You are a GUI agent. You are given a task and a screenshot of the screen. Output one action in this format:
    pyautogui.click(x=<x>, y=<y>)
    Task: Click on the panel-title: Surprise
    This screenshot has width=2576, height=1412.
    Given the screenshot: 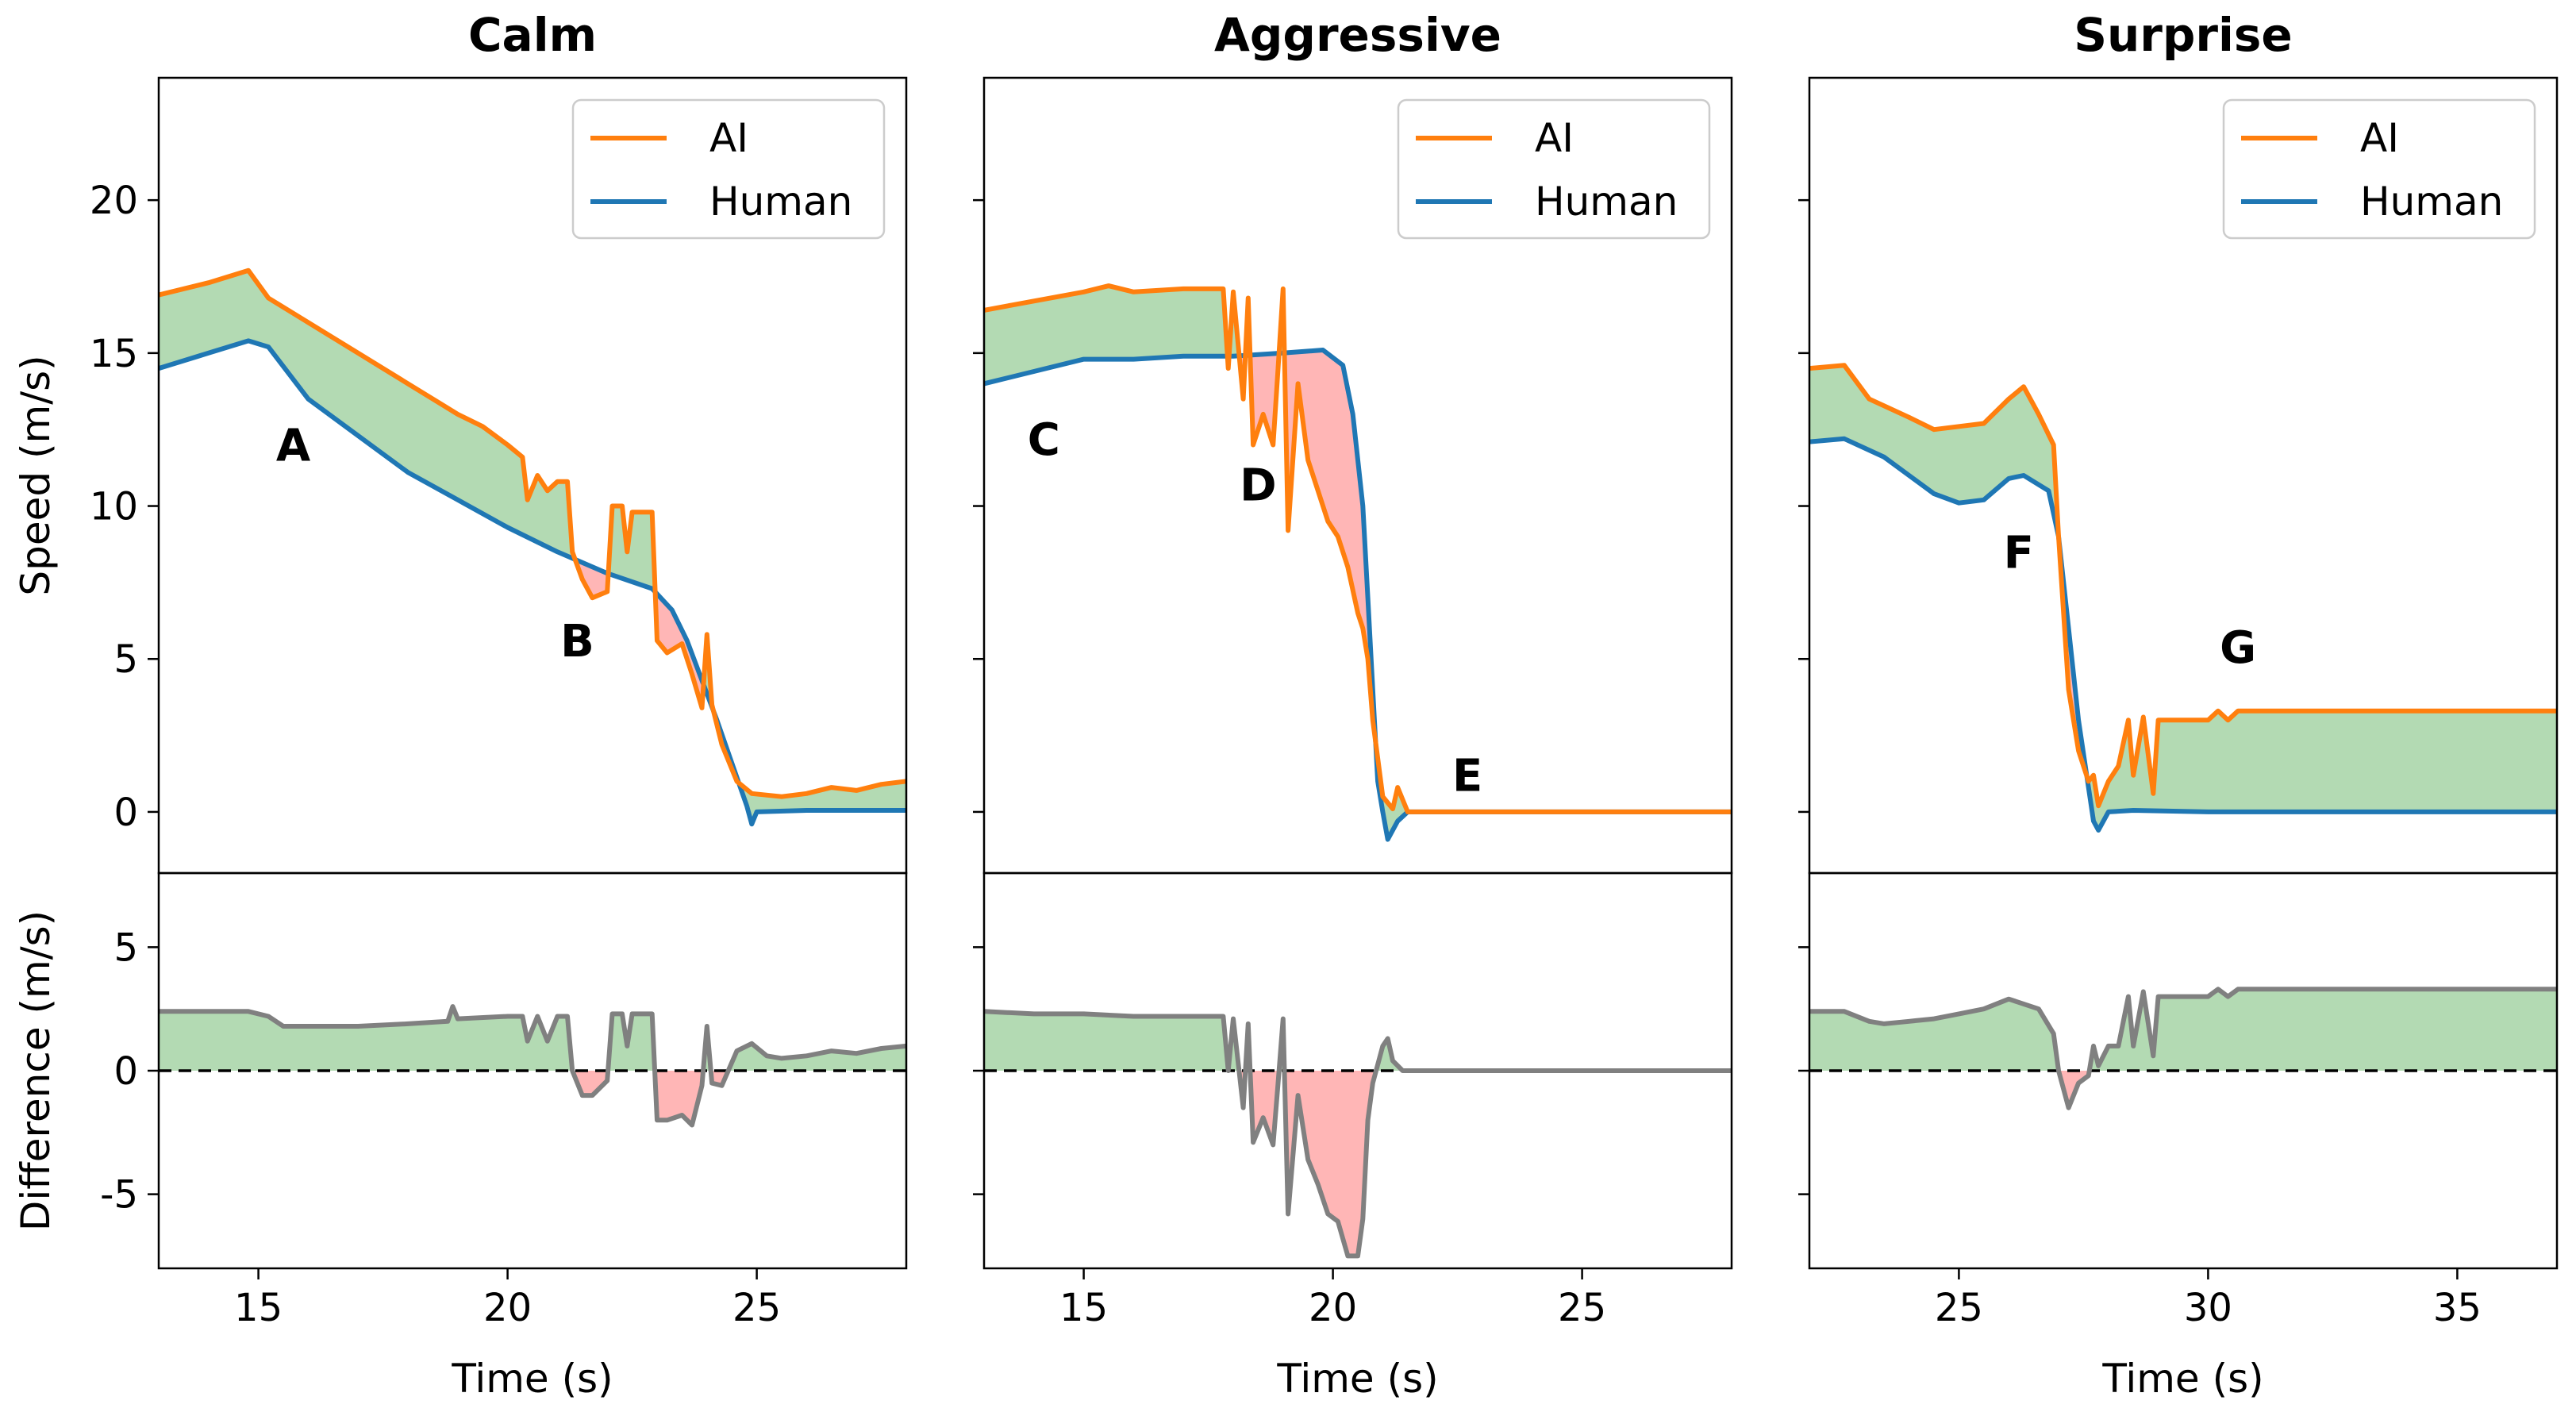 What is the action you would take?
    pyautogui.click(x=2183, y=35)
    